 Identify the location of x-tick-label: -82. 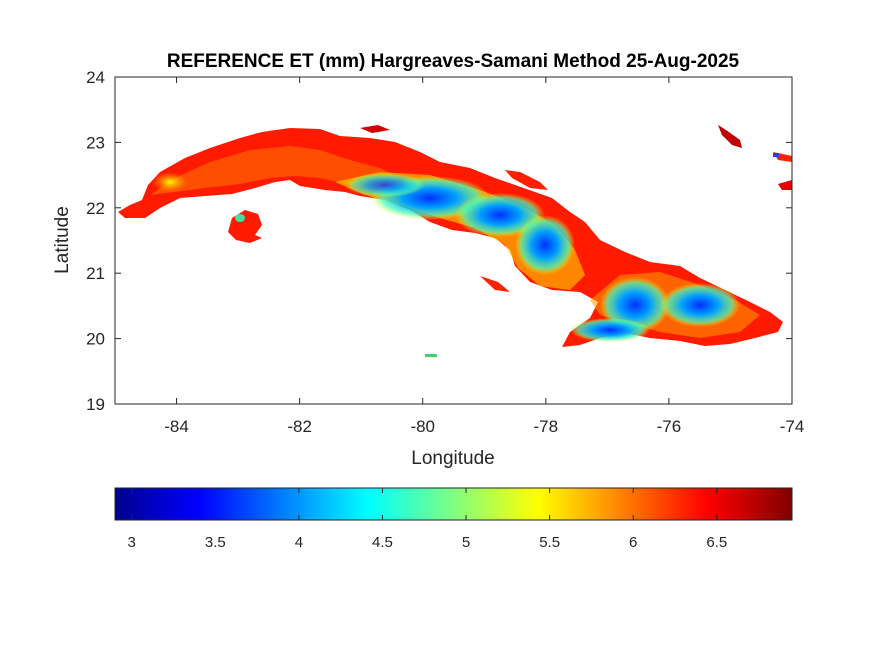
(299, 426).